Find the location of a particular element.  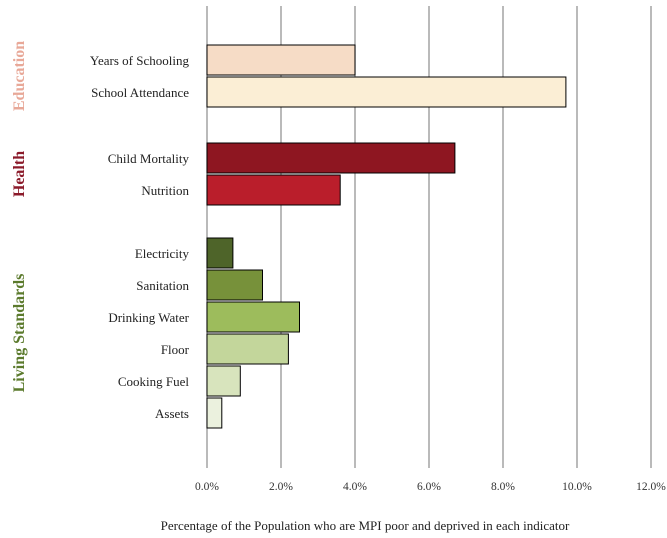

x-tick-label: 2.0% is located at coordinates (281, 487).